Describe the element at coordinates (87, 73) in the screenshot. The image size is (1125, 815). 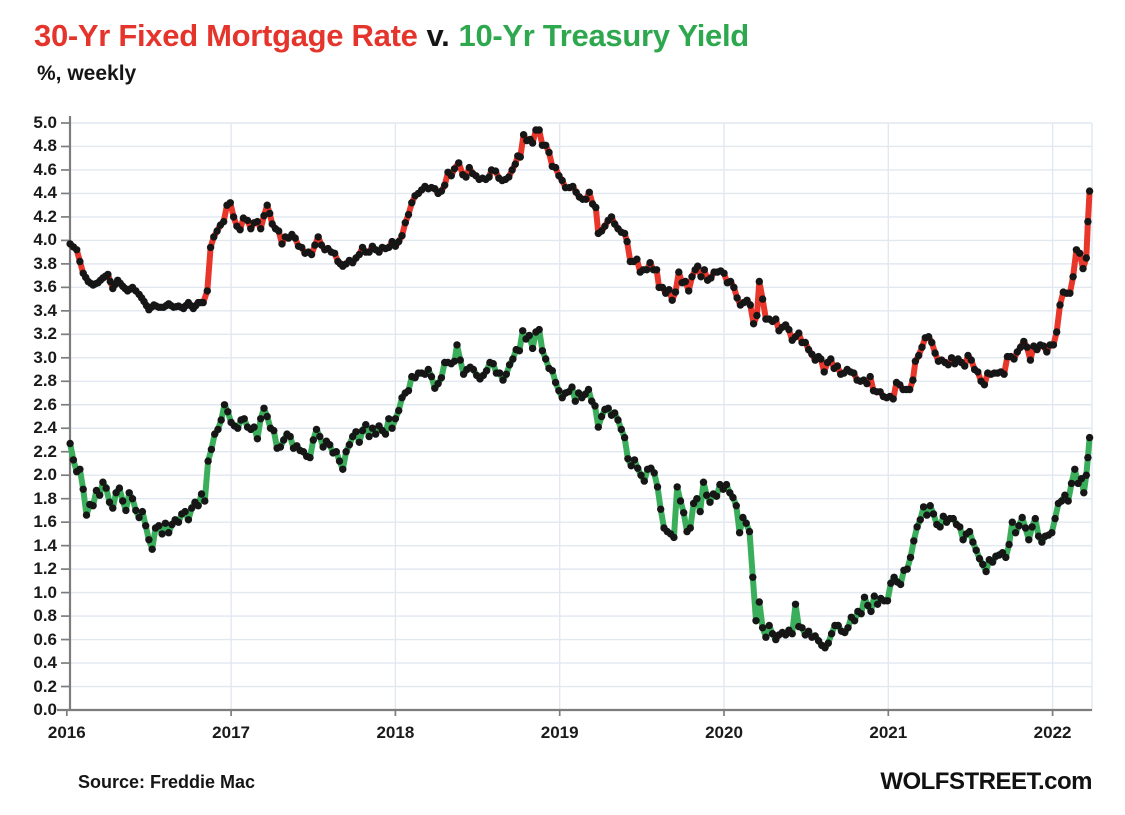
I see `chart-subtitle: %, weekly` at that location.